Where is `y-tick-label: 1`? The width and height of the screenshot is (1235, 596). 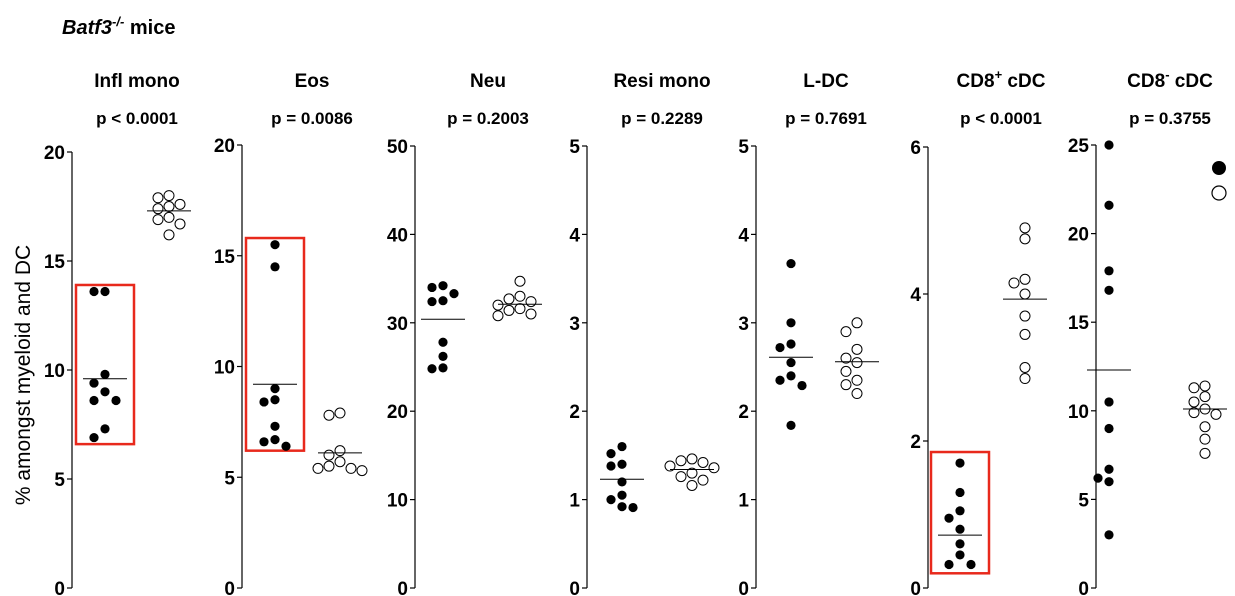 y-tick-label: 1 is located at coordinates (743, 501).